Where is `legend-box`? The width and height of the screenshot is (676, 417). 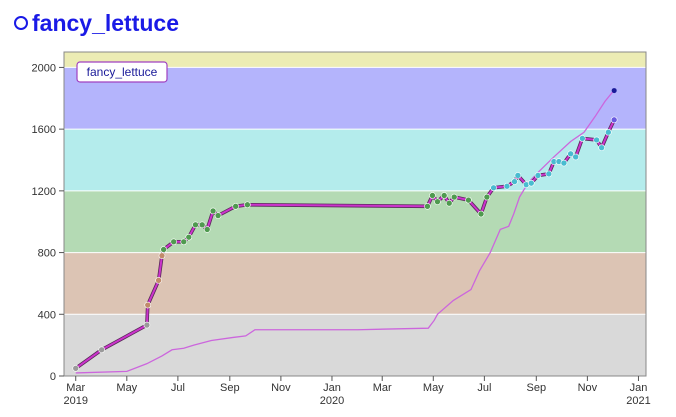 legend-box is located at coordinates (122, 72).